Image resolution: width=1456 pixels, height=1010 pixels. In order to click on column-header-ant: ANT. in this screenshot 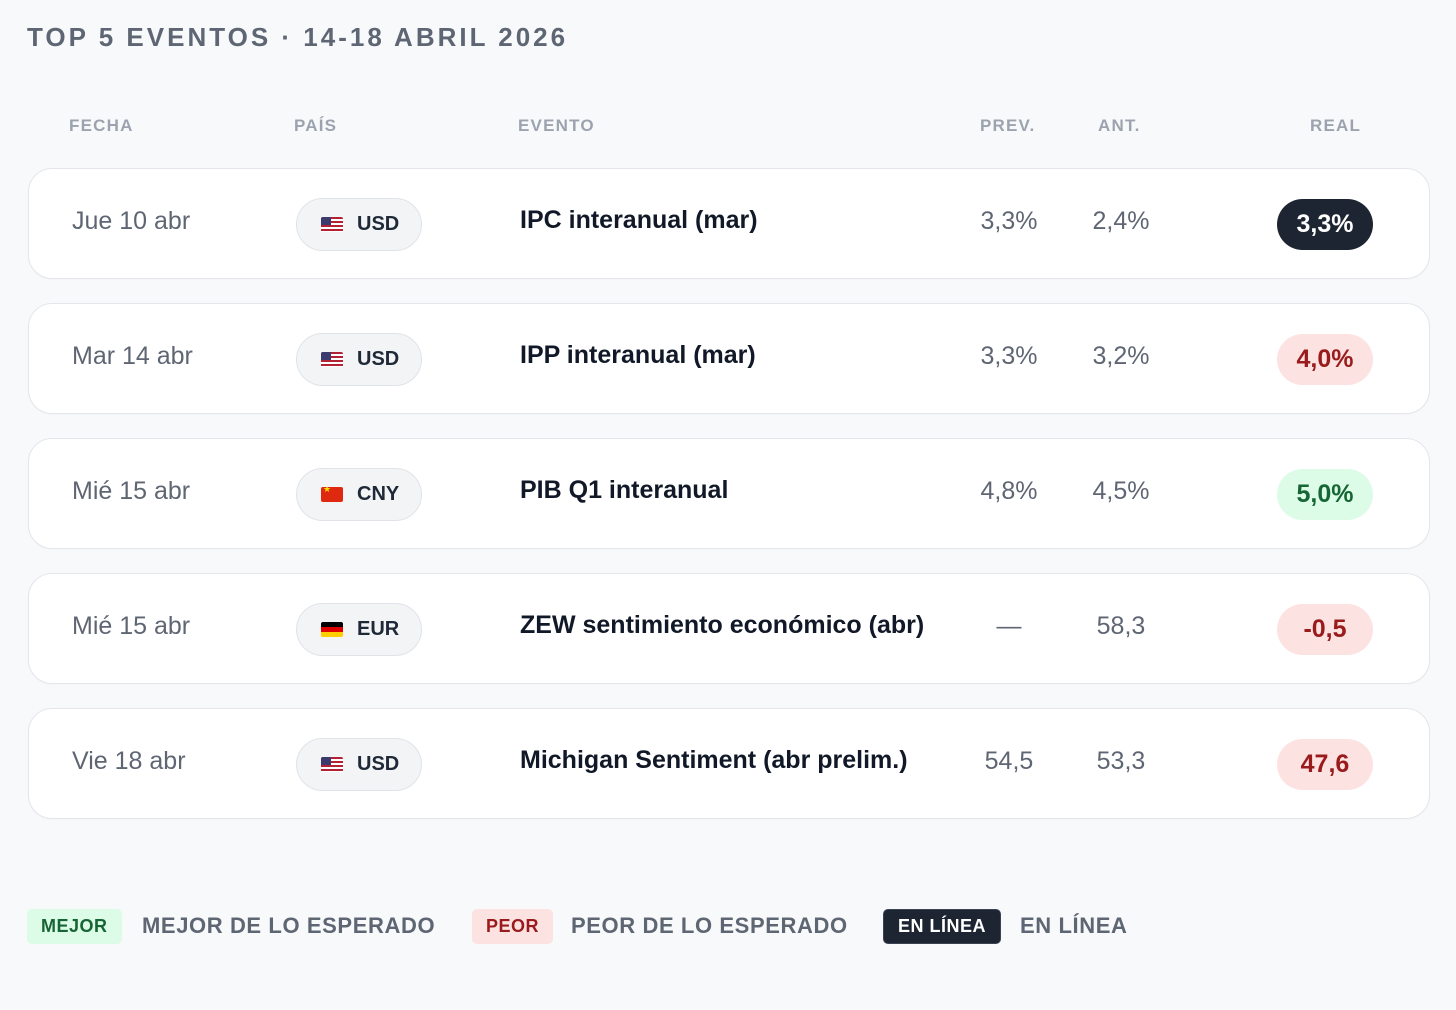, I will do `click(1119, 125)`.